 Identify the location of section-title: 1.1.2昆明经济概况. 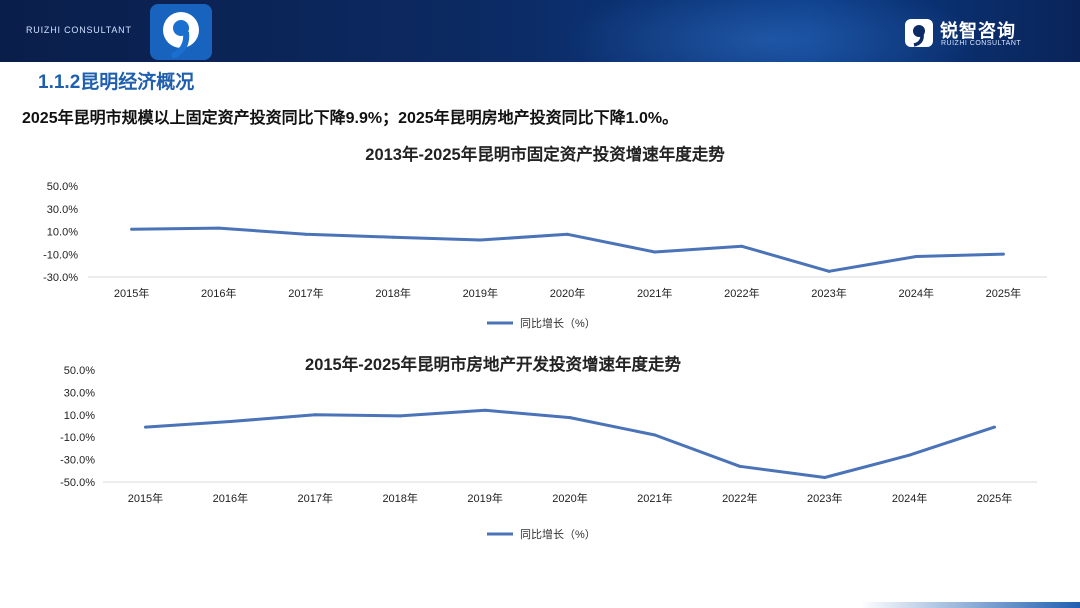
(116, 82).